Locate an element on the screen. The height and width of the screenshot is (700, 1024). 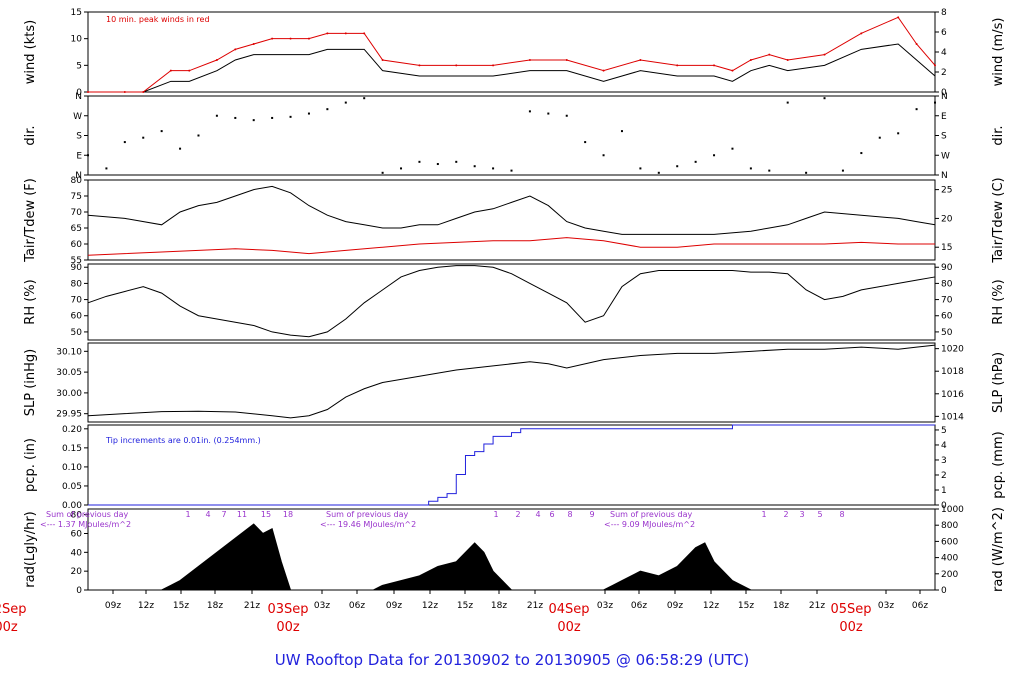
y-tick-label-left: 75 is located at coordinates (76, 197).